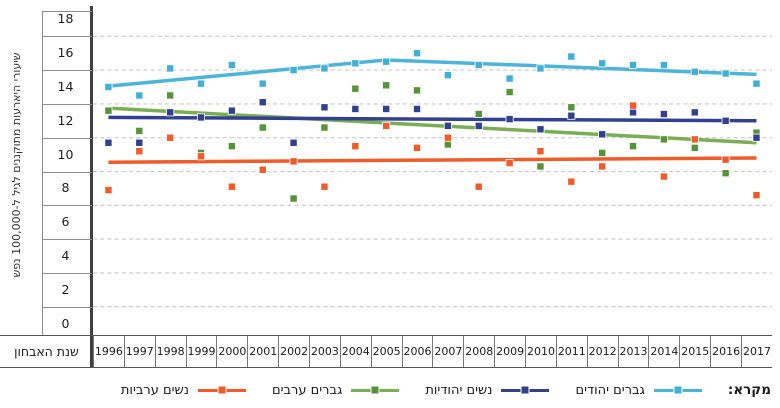 This screenshot has width=780, height=408. I want to click on y-tick-label: 8, so click(65, 188).